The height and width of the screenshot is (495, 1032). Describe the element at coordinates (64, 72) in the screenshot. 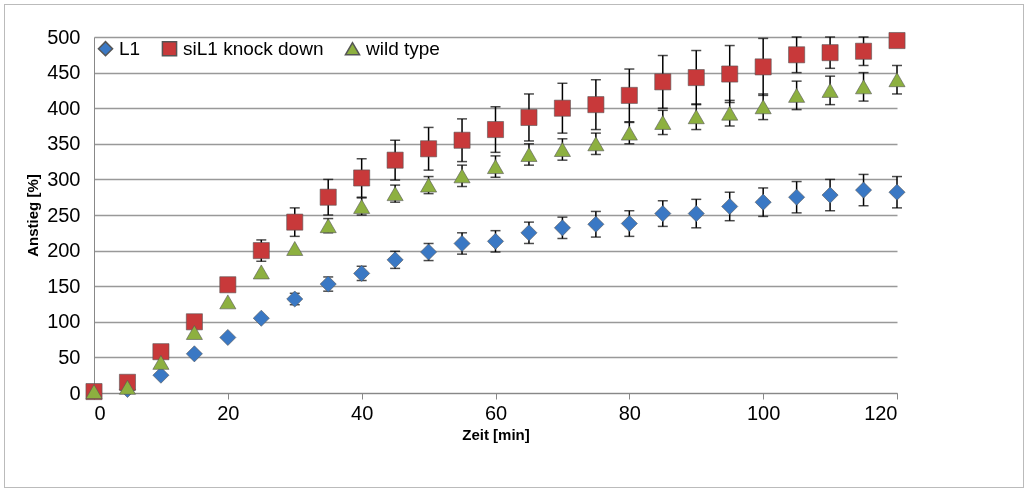

I see `y-tick-label: 450` at that location.